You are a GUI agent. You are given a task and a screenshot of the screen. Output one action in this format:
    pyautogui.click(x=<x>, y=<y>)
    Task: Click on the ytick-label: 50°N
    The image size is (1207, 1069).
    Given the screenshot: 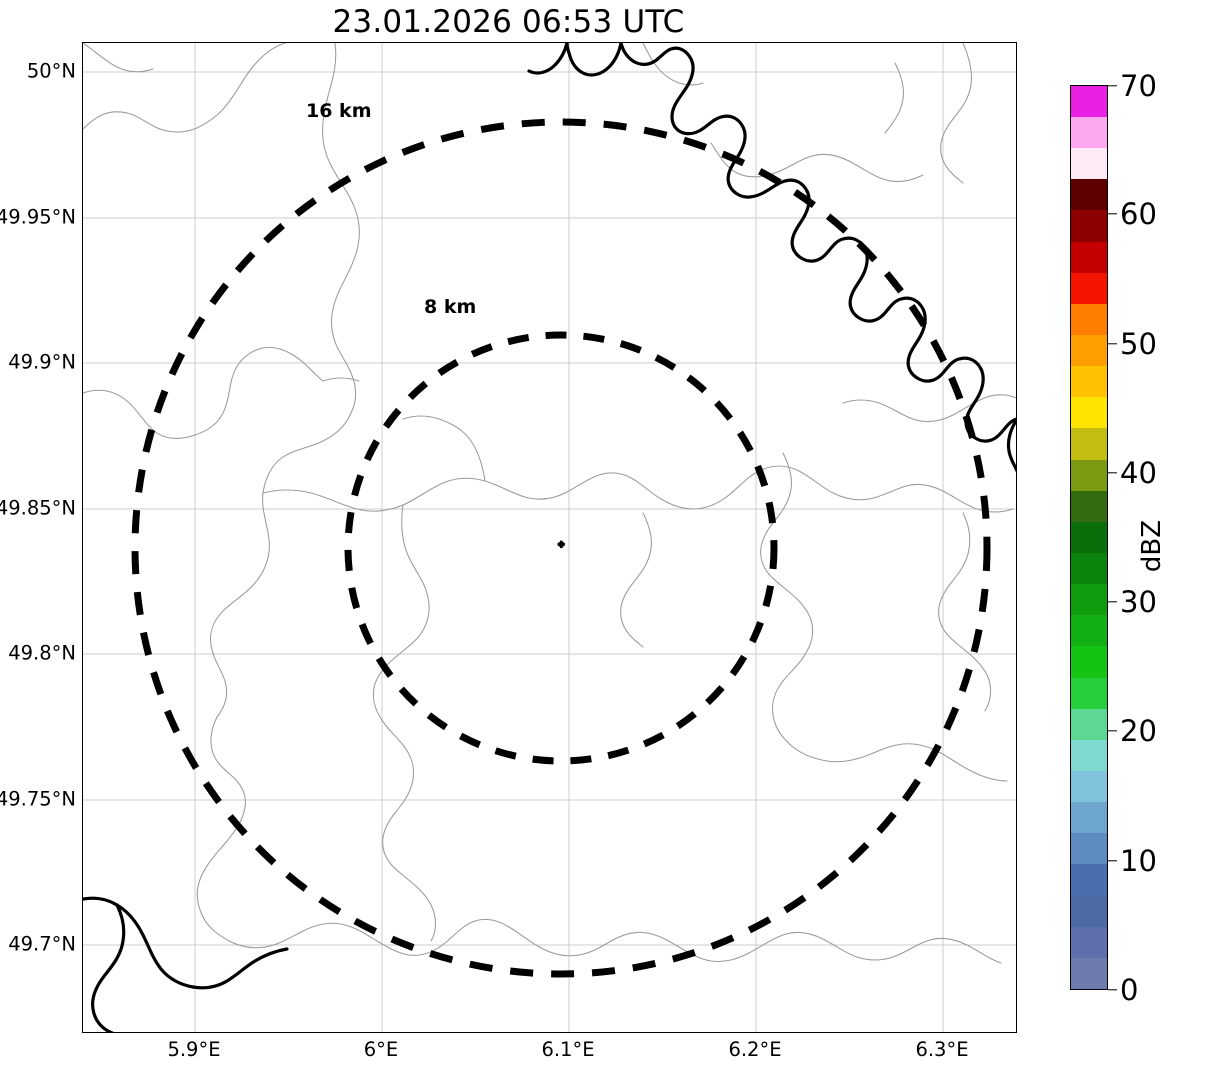 What is the action you would take?
    pyautogui.click(x=51, y=71)
    